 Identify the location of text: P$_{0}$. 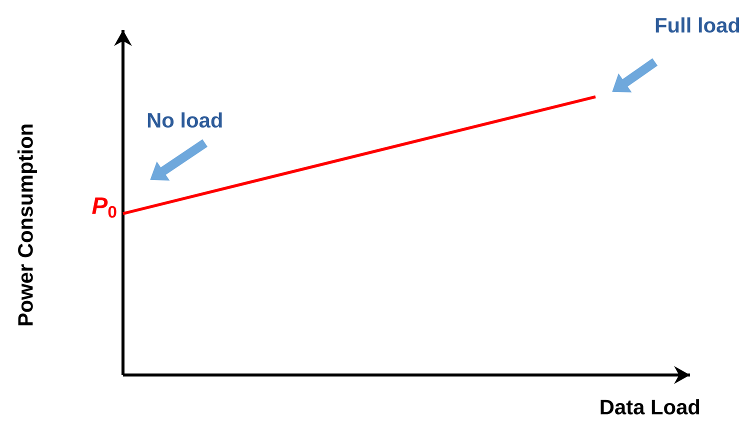
(104, 207).